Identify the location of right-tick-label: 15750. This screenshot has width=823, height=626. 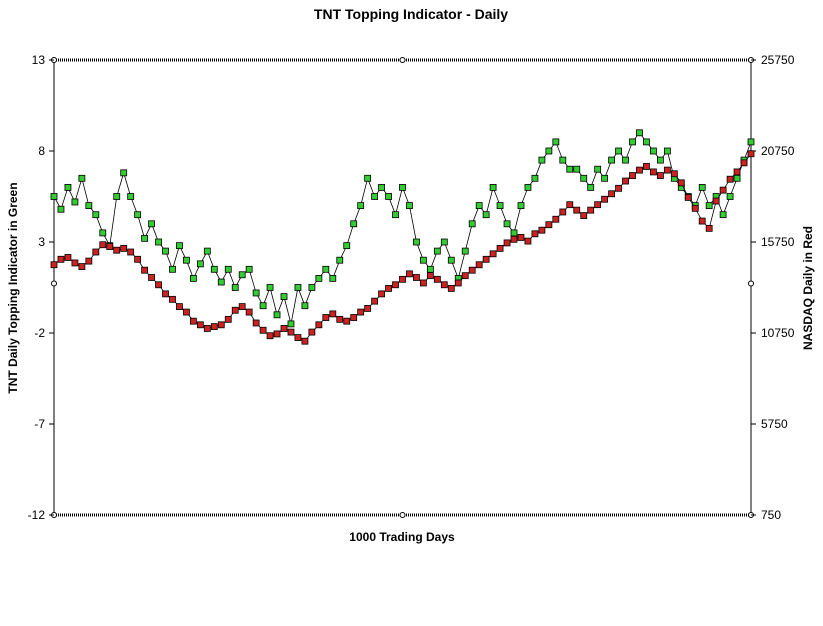
(778, 242).